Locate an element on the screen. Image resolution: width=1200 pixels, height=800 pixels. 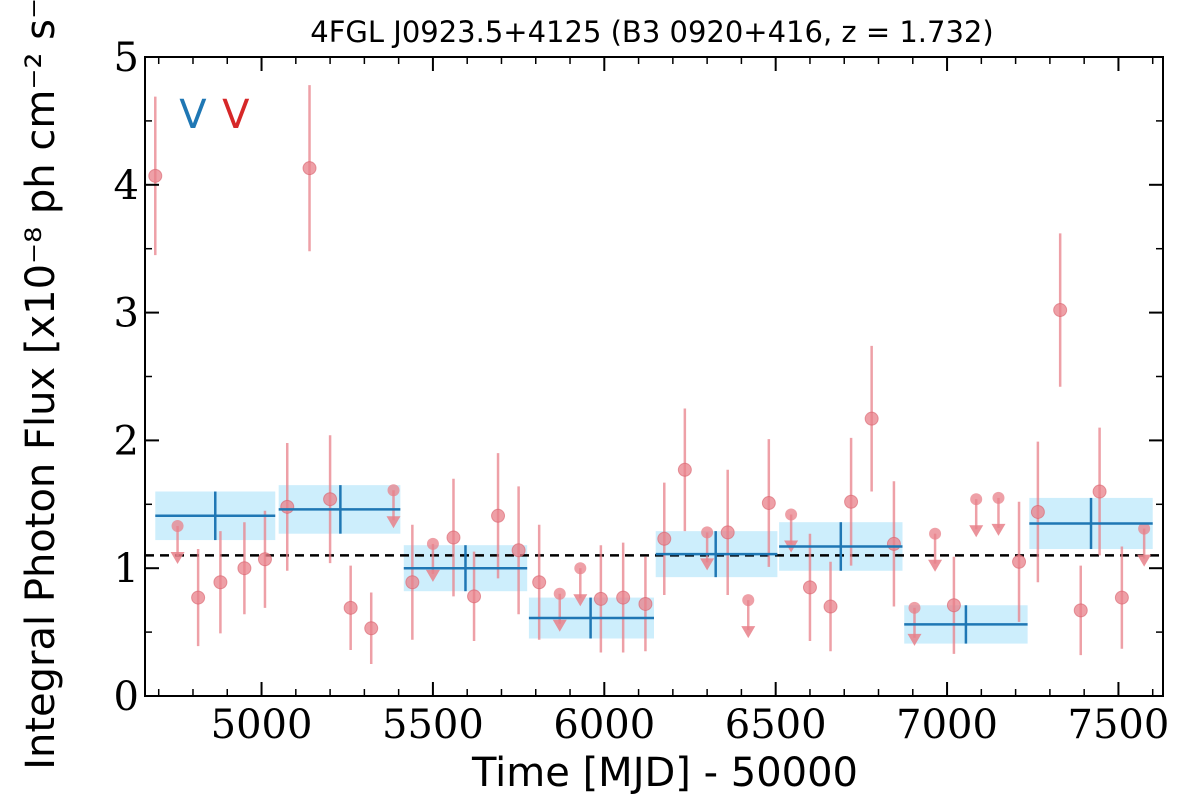
x-tick-label-2: 6000 is located at coordinates (604, 725).